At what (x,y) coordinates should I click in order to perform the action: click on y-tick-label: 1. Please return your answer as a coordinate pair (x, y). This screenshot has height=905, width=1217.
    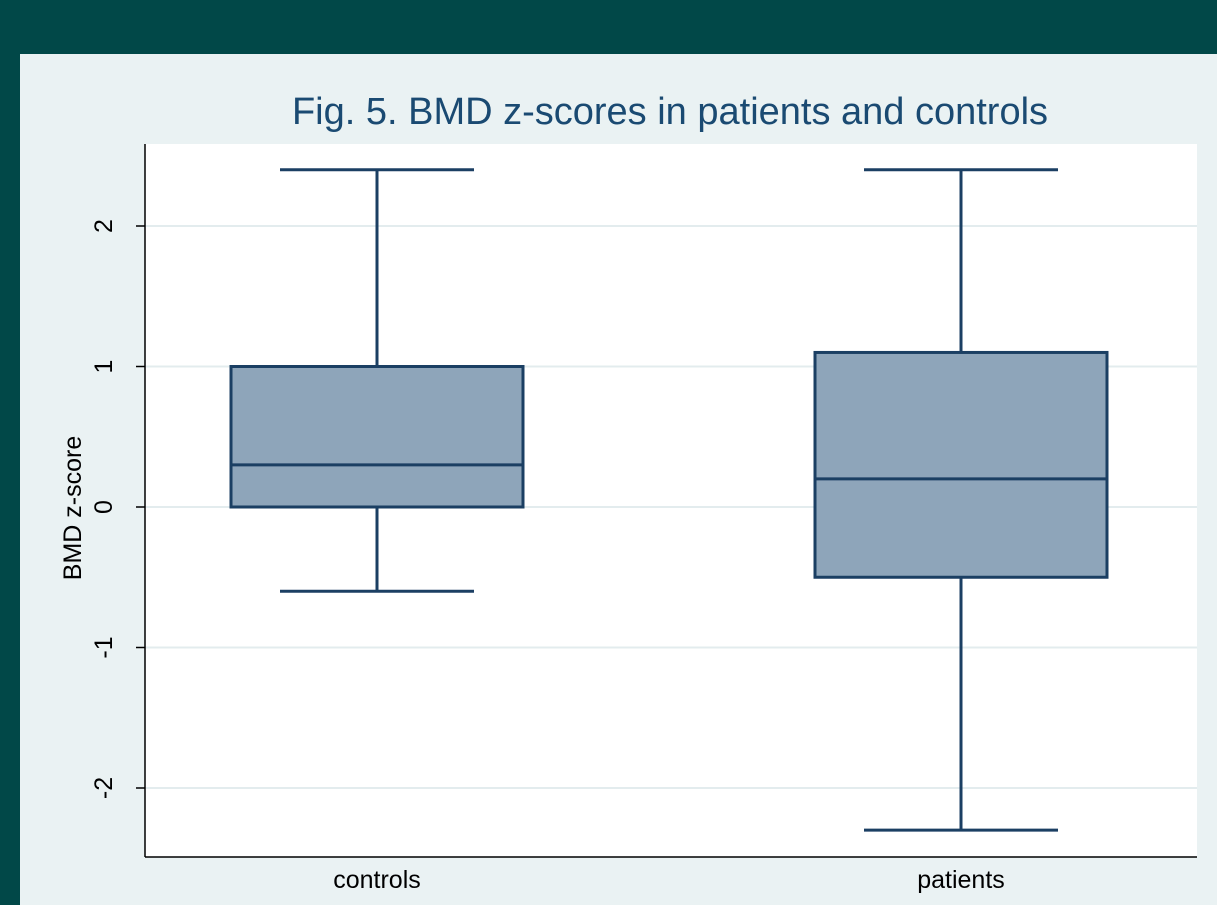
    Looking at the image, I should click on (104, 367).